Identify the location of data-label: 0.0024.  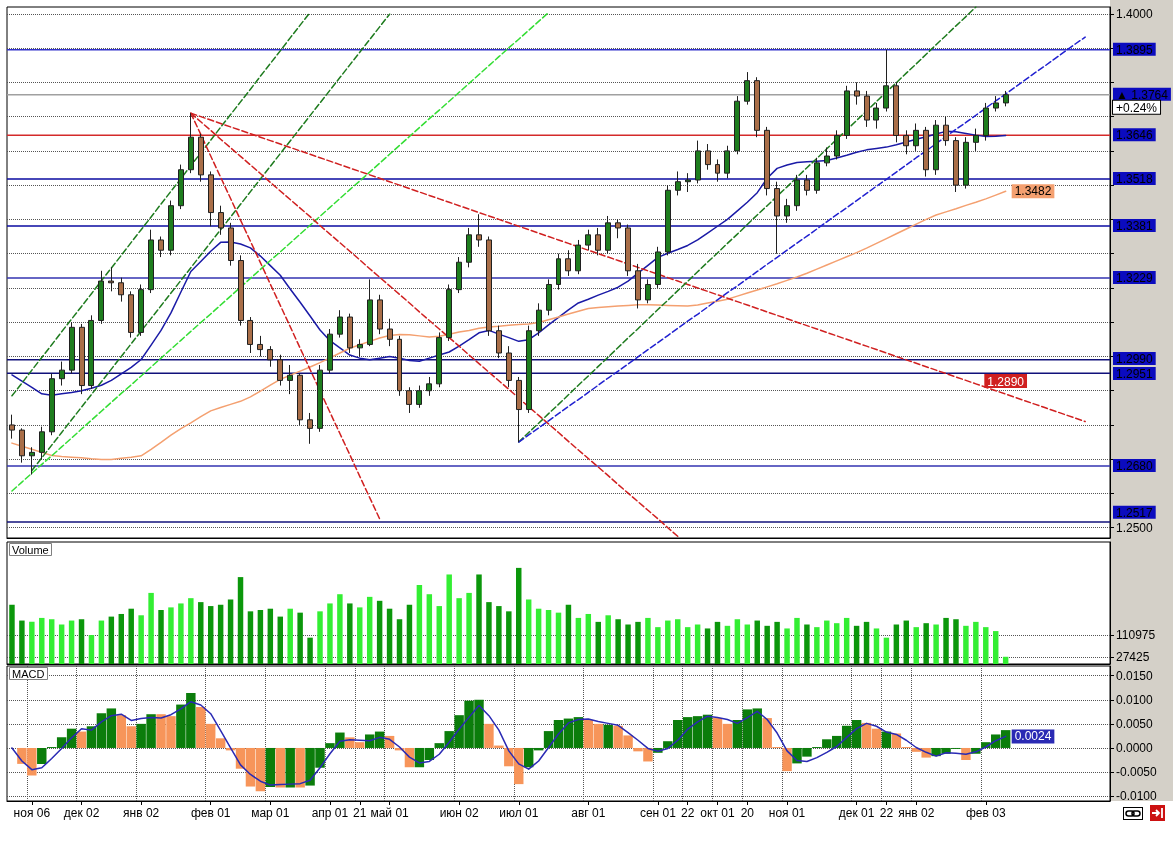
(1033, 736).